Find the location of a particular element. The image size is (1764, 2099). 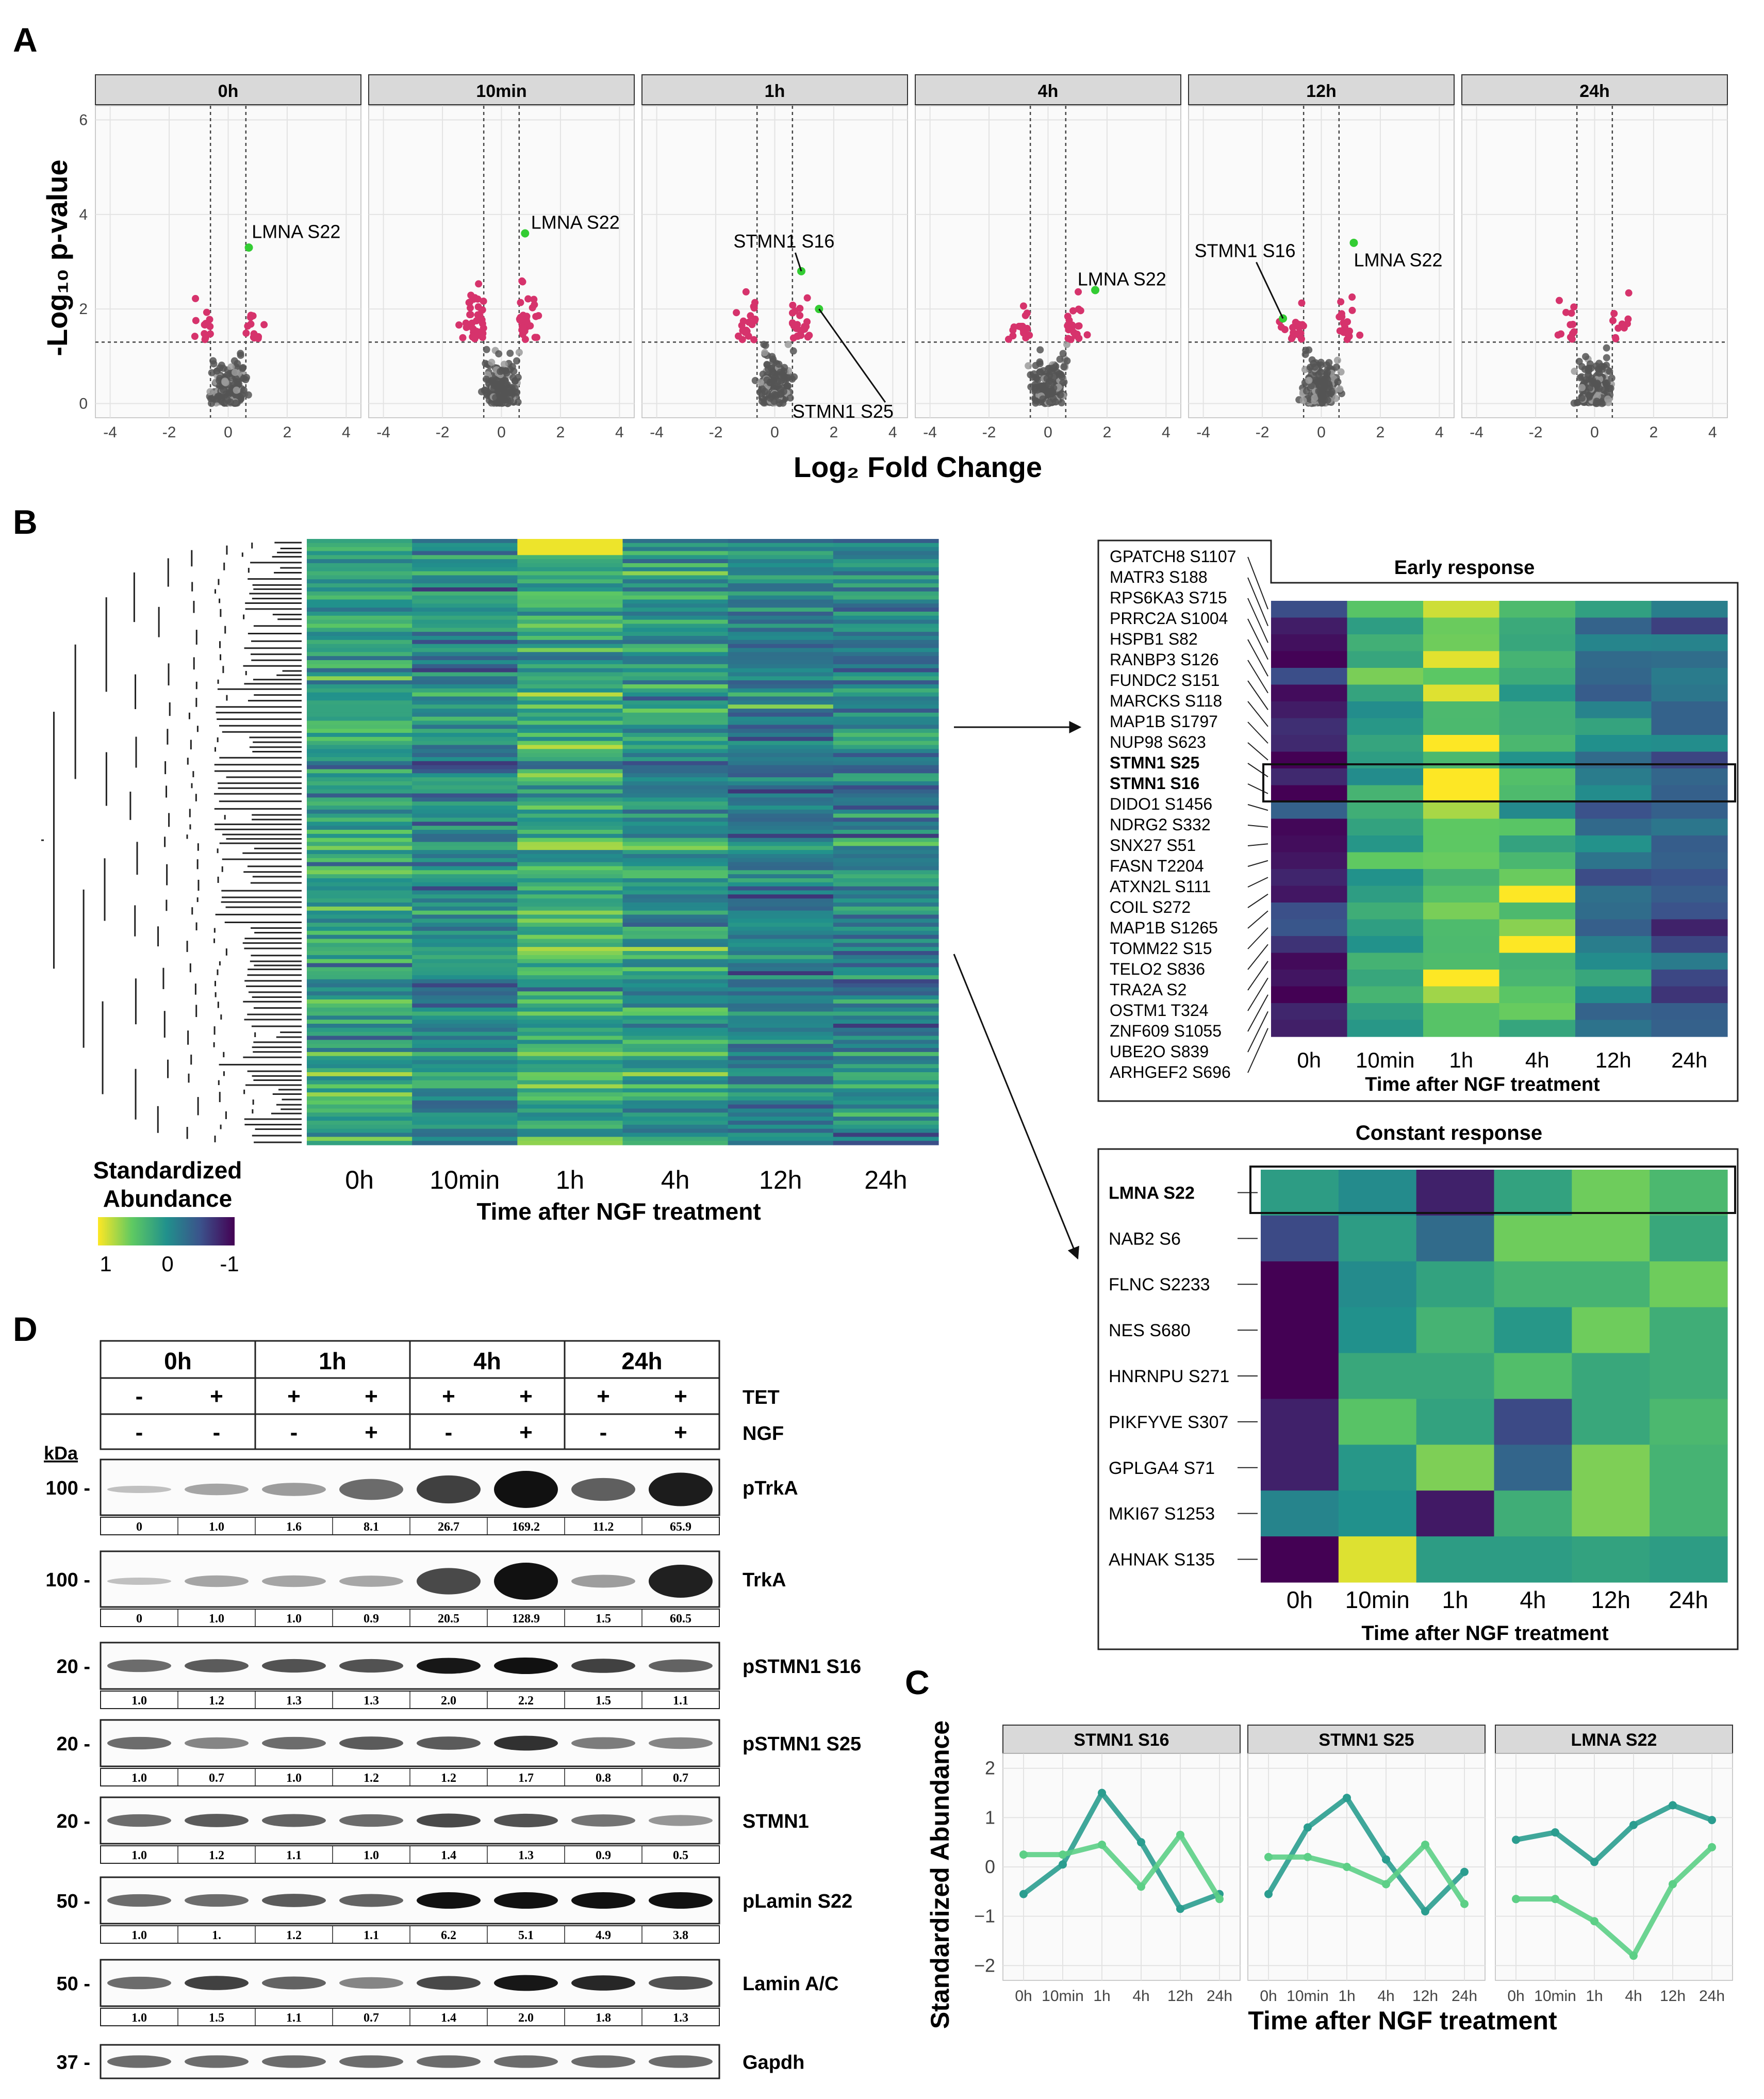

volcano-facet-label: 1h is located at coordinates (775, 91).